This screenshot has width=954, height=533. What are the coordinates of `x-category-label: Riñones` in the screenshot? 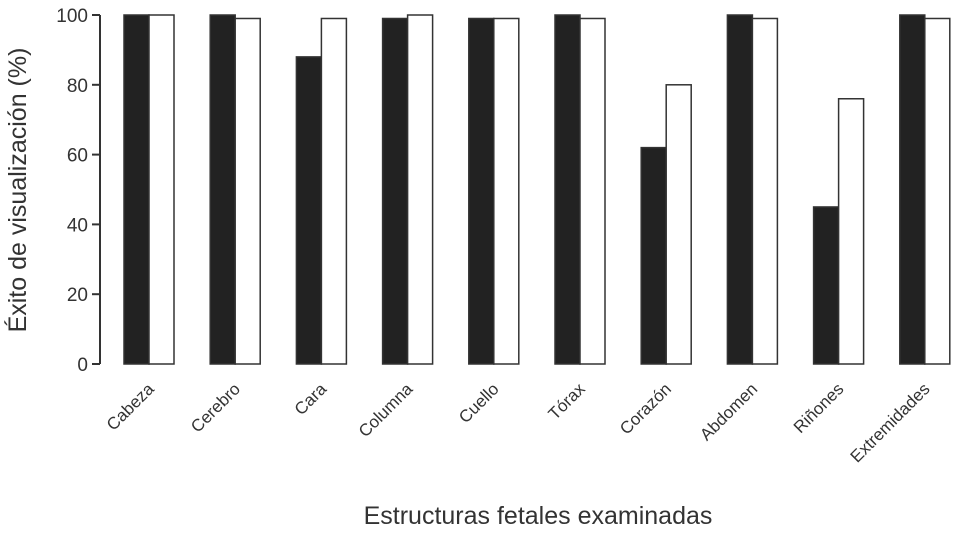 It's located at (819, 408).